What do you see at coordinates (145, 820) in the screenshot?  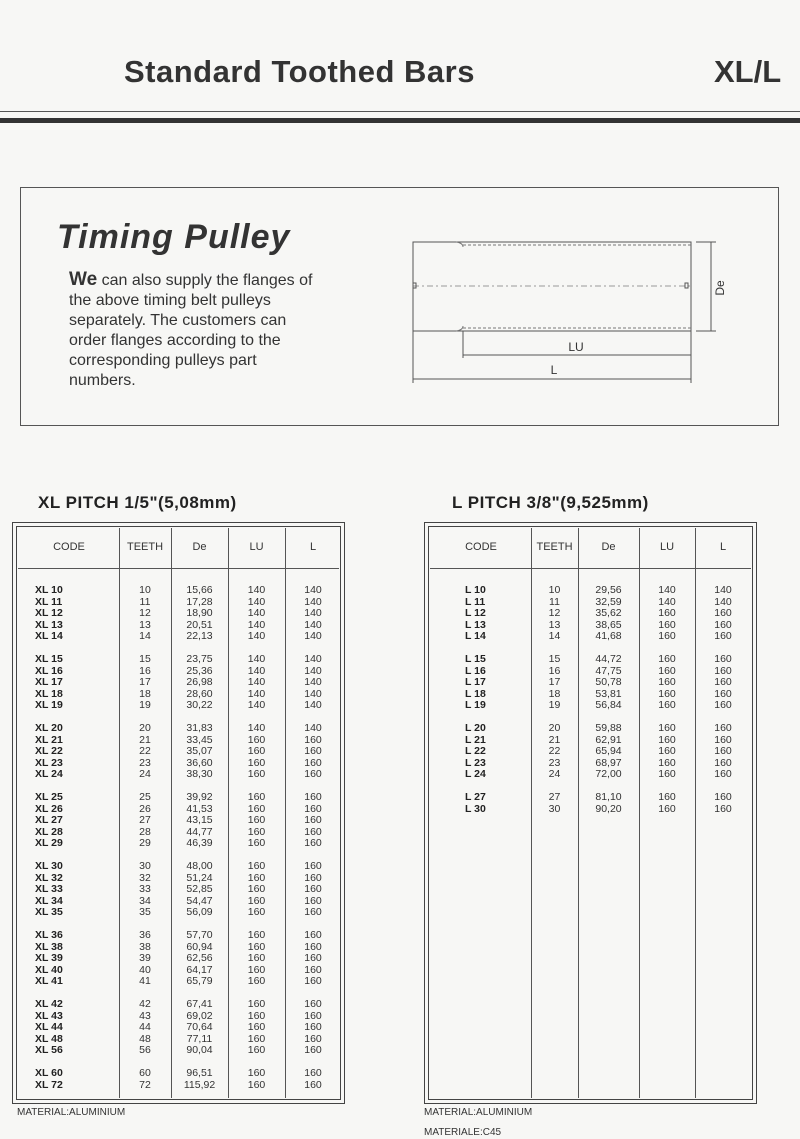 I see `cell-teeth: 27` at bounding box center [145, 820].